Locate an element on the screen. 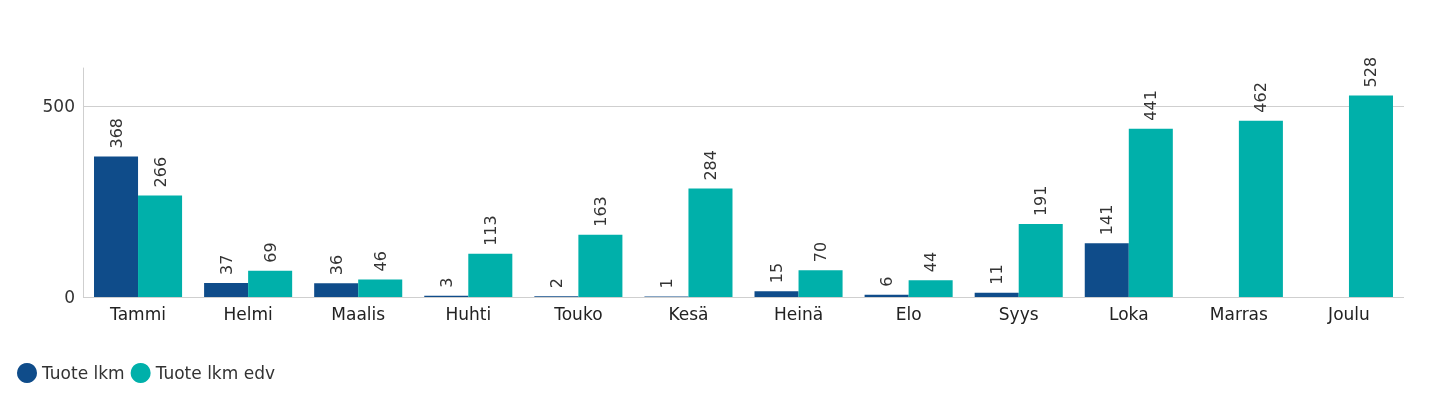 The width and height of the screenshot is (1447, 400). x-tick-label: Huhti is located at coordinates (468, 313).